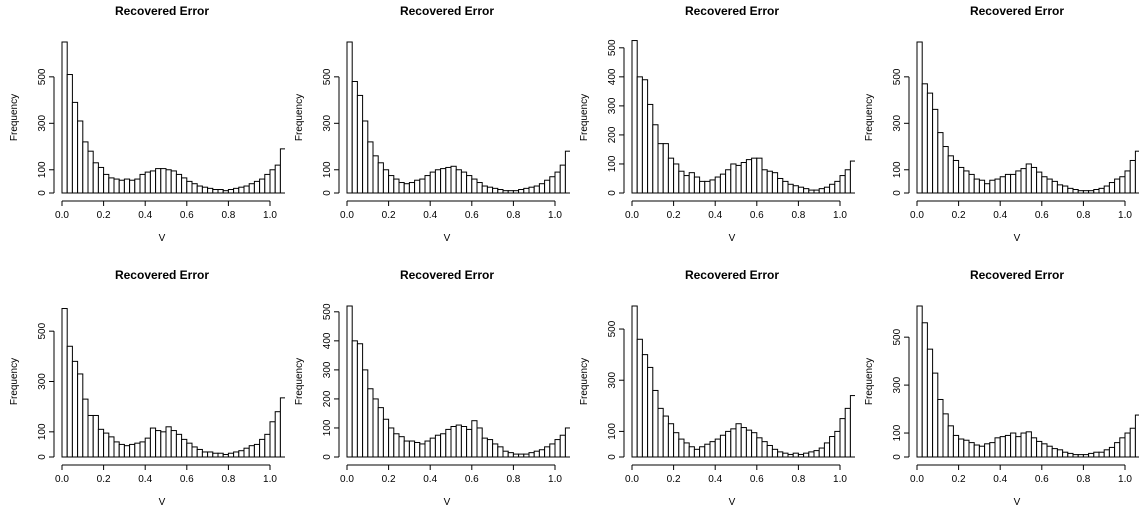 The image size is (1139, 529). What do you see at coordinates (42, 330) in the screenshot?
I see `y-tick-label: 500` at bounding box center [42, 330].